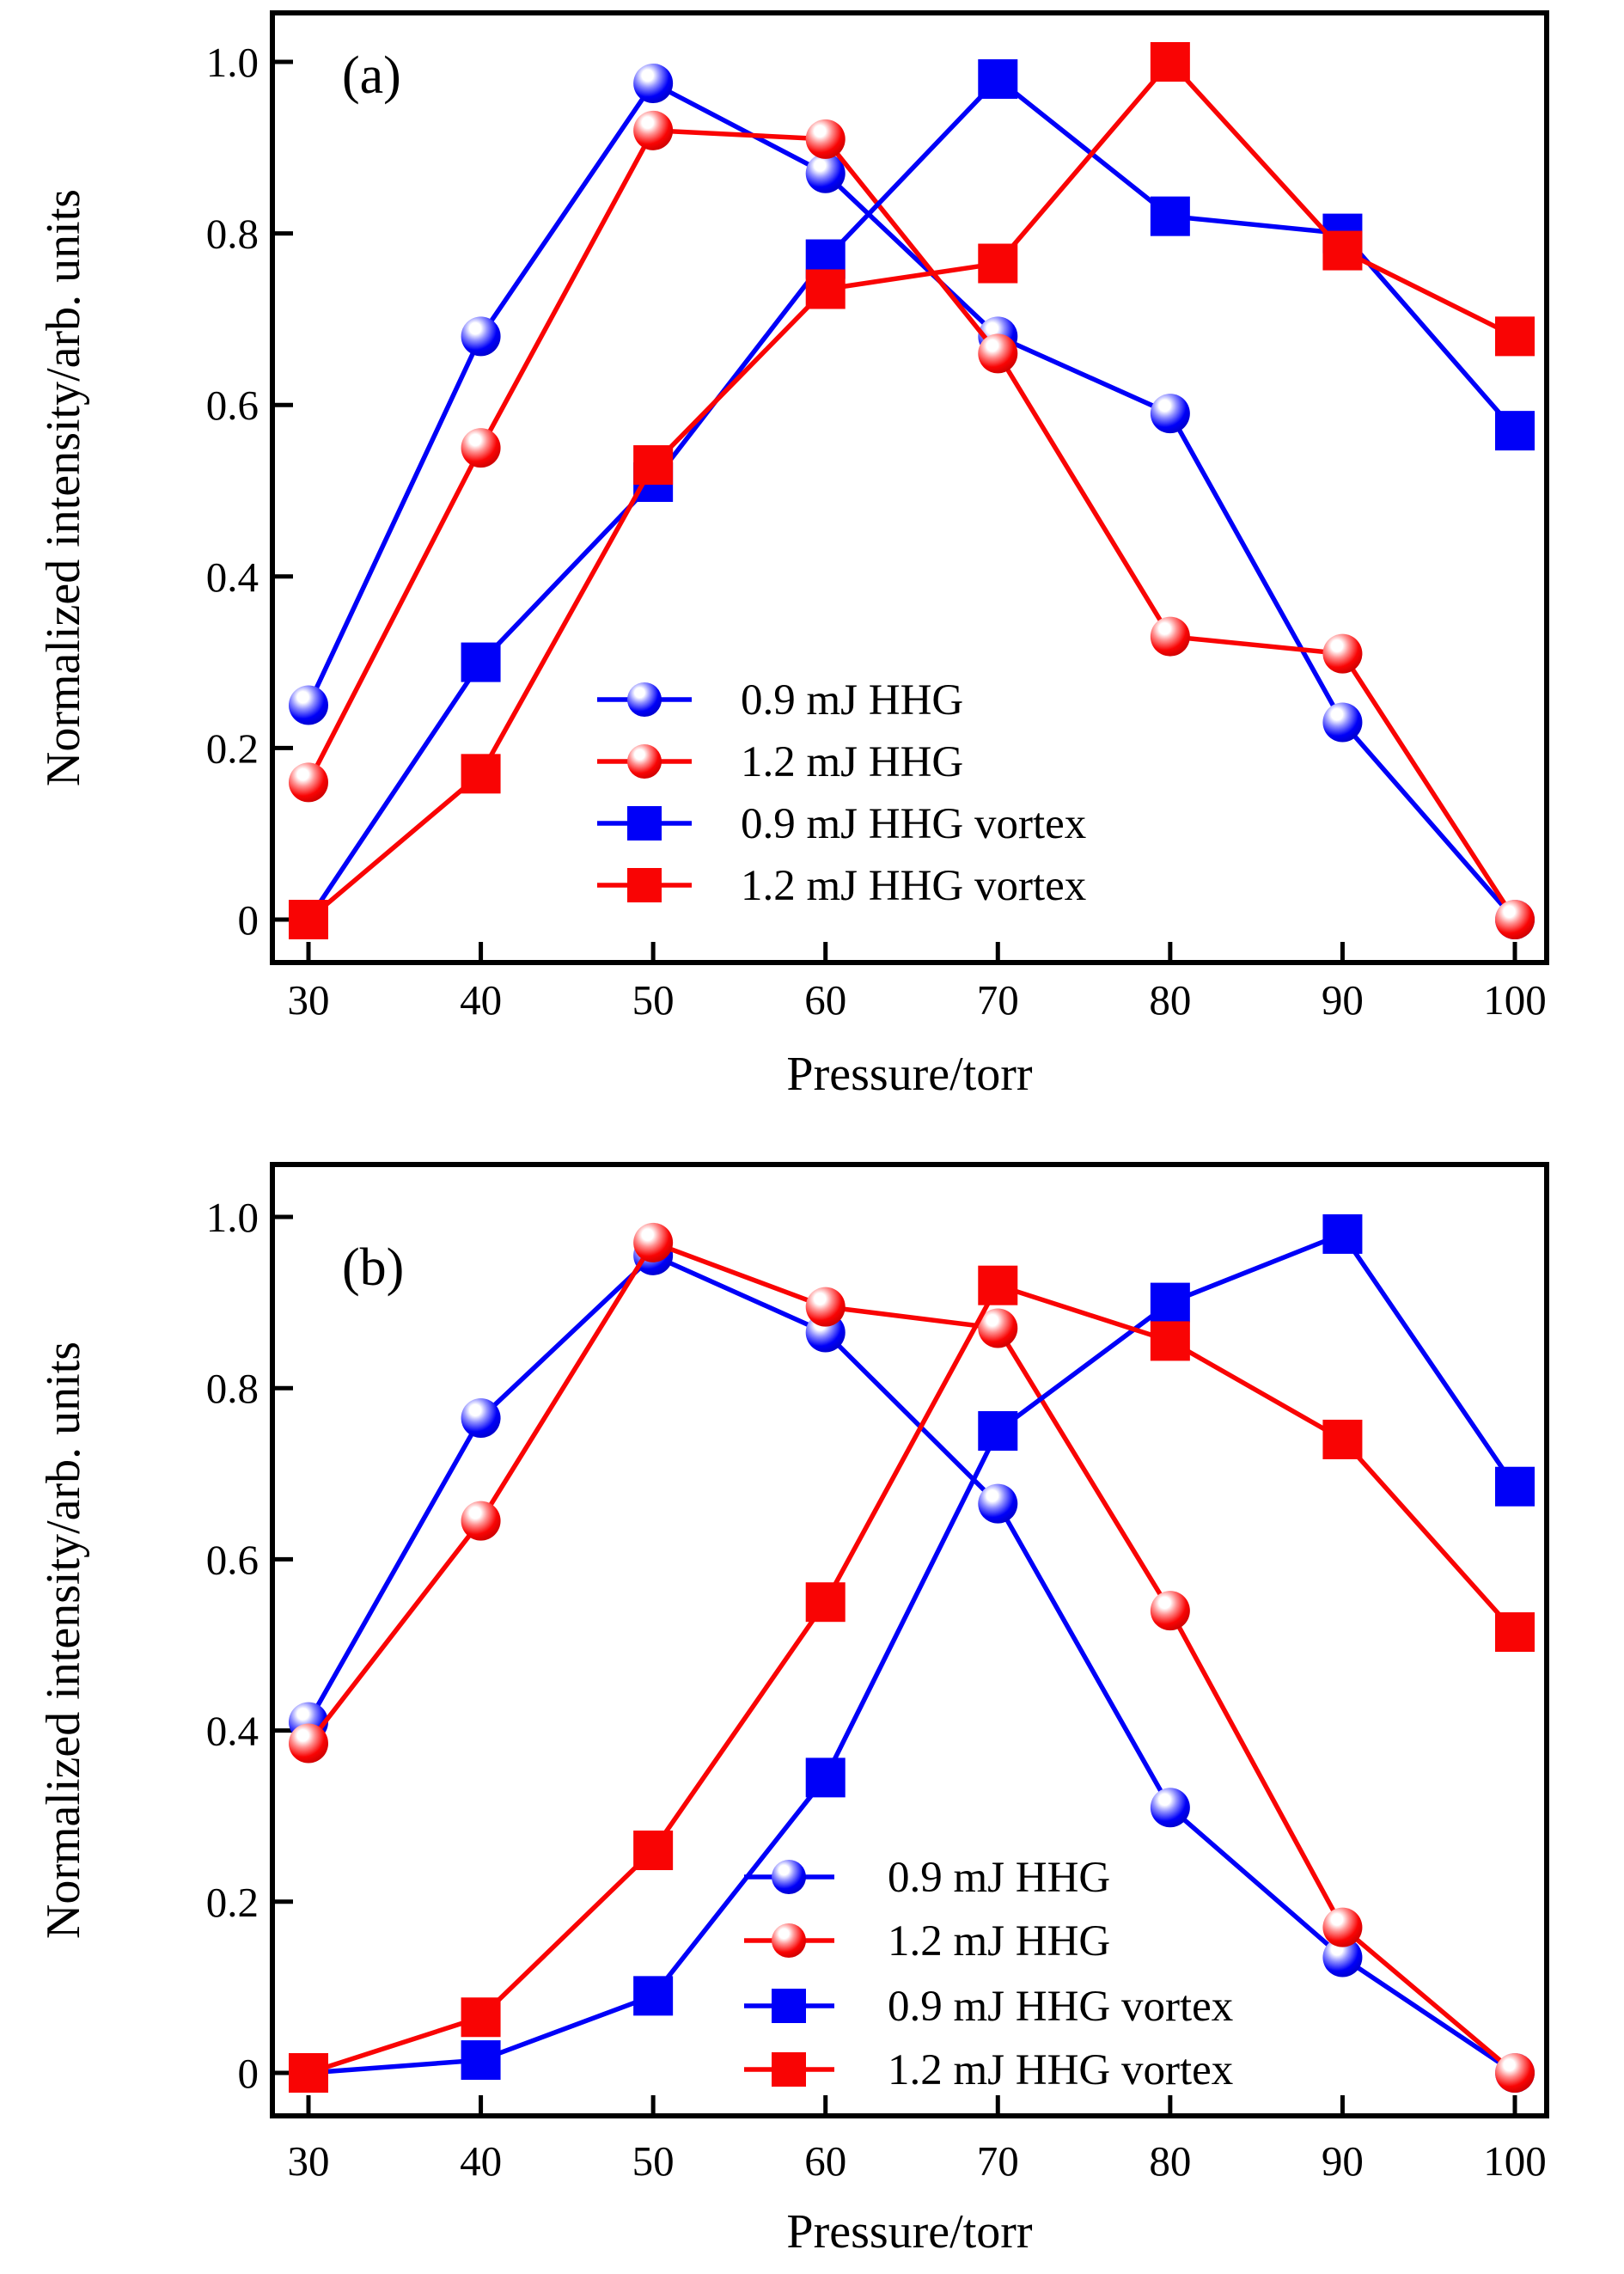  Describe the element at coordinates (371, 75) in the screenshot. I see `panel-label: (a)` at that location.